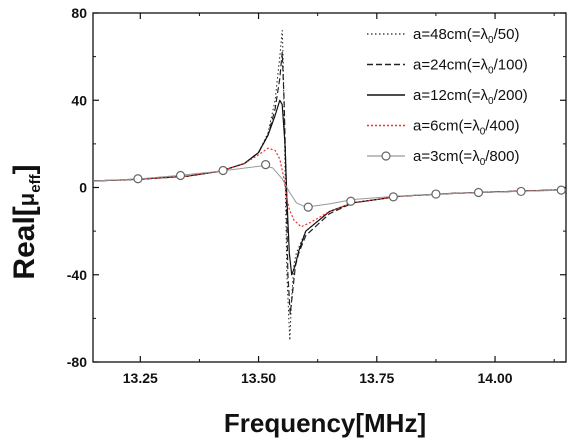  I want to click on x-axis-title: Frequency[MHz], so click(325, 423).